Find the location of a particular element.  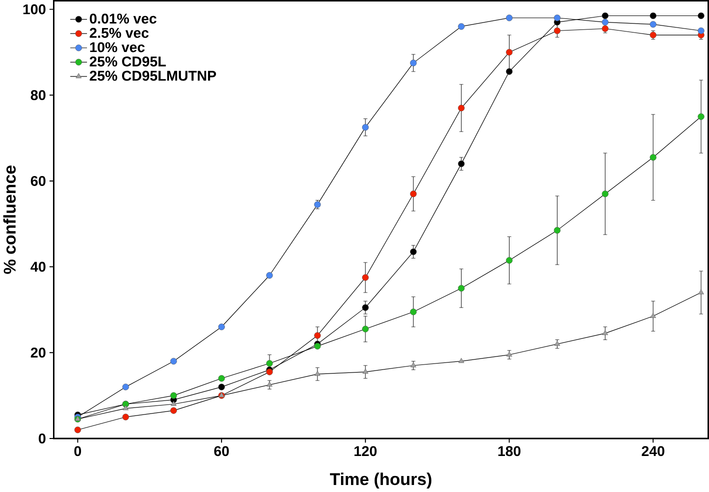

y-tick-label: 80 is located at coordinates (38, 95).